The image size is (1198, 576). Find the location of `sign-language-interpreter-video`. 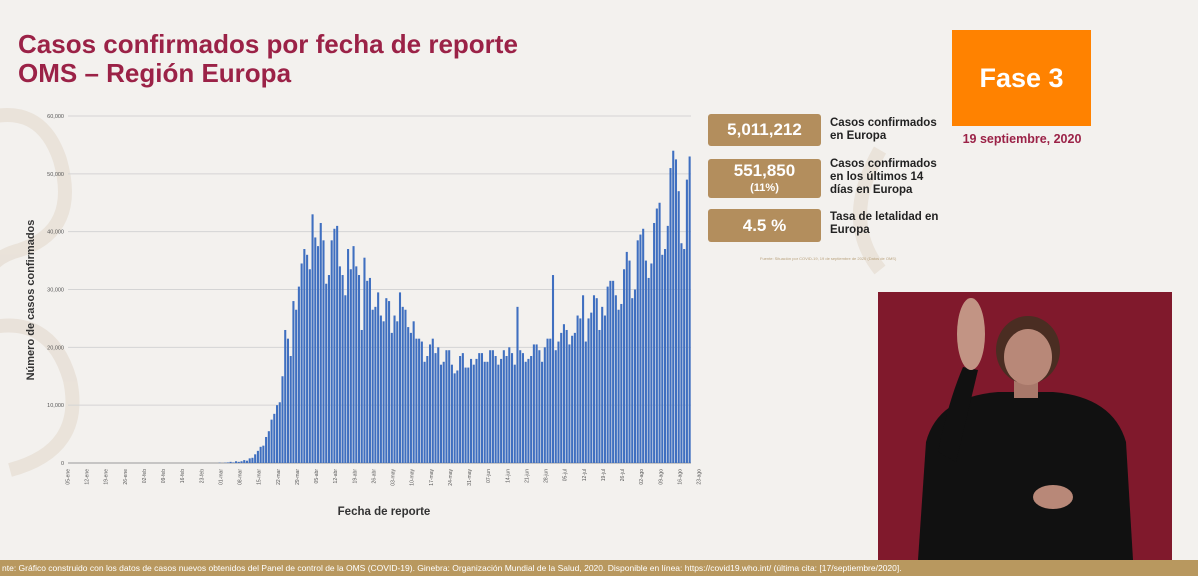

sign-language-interpreter-video is located at coordinates (1025, 426).